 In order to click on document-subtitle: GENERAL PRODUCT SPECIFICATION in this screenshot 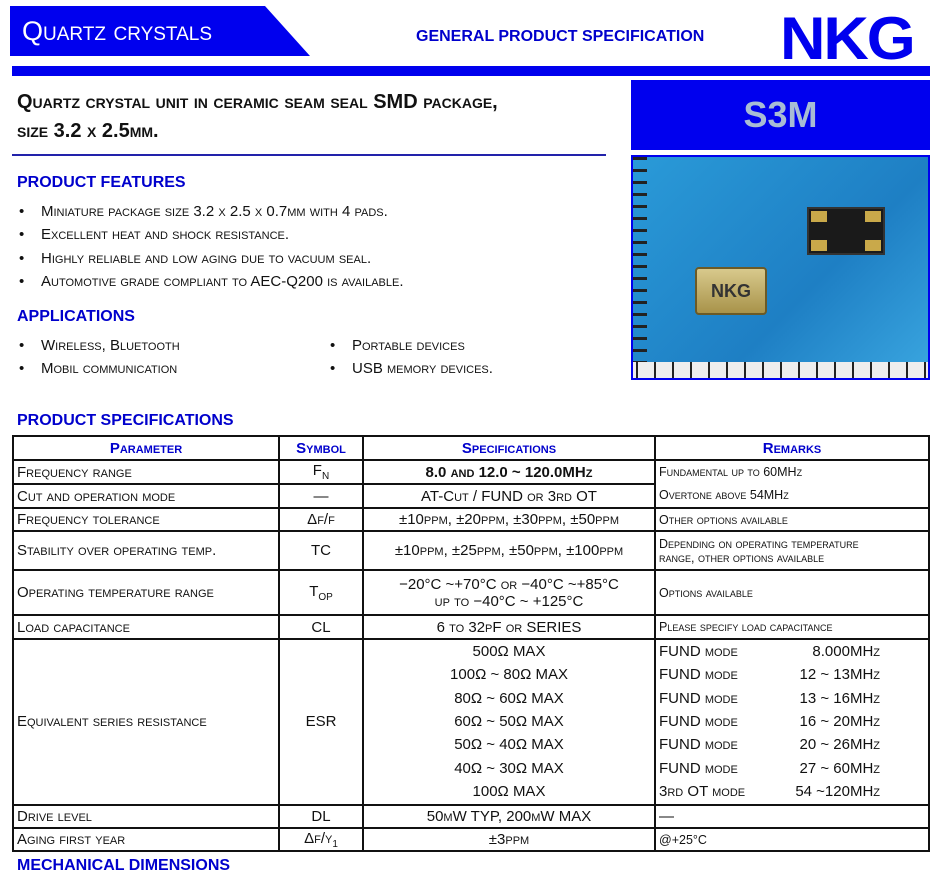, I will do `click(560, 36)`.